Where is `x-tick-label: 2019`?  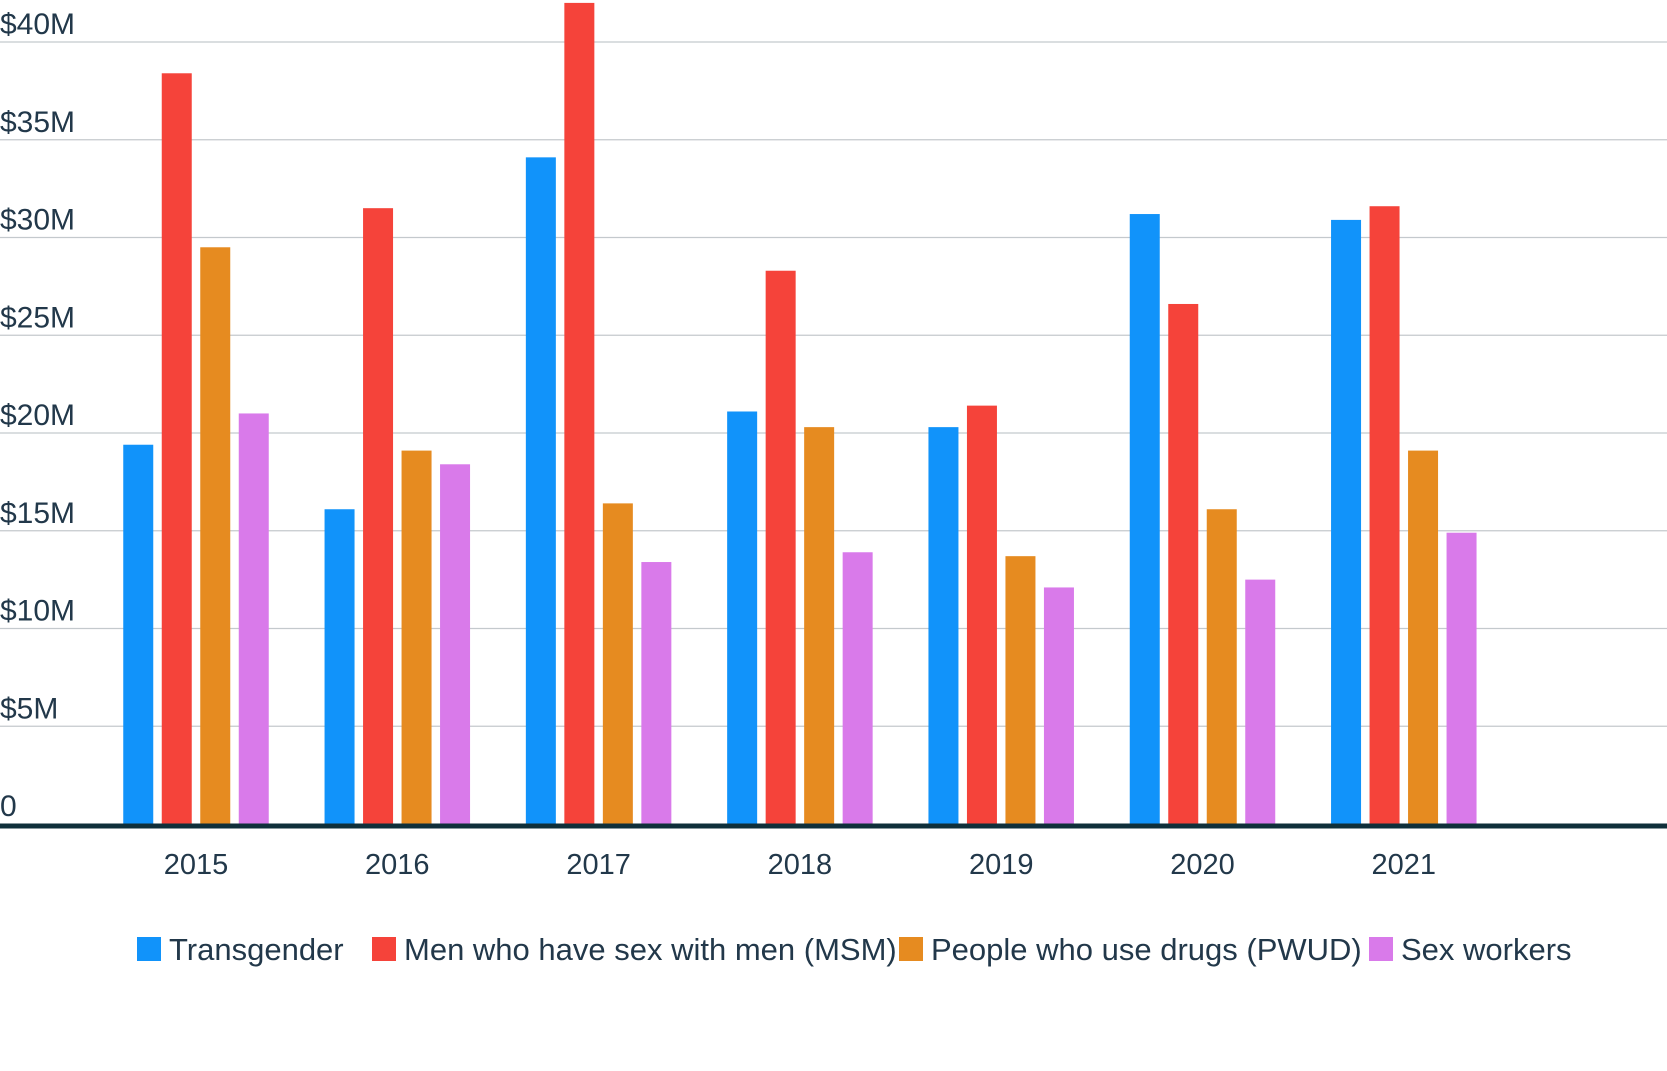 x-tick-label: 2019 is located at coordinates (1001, 865).